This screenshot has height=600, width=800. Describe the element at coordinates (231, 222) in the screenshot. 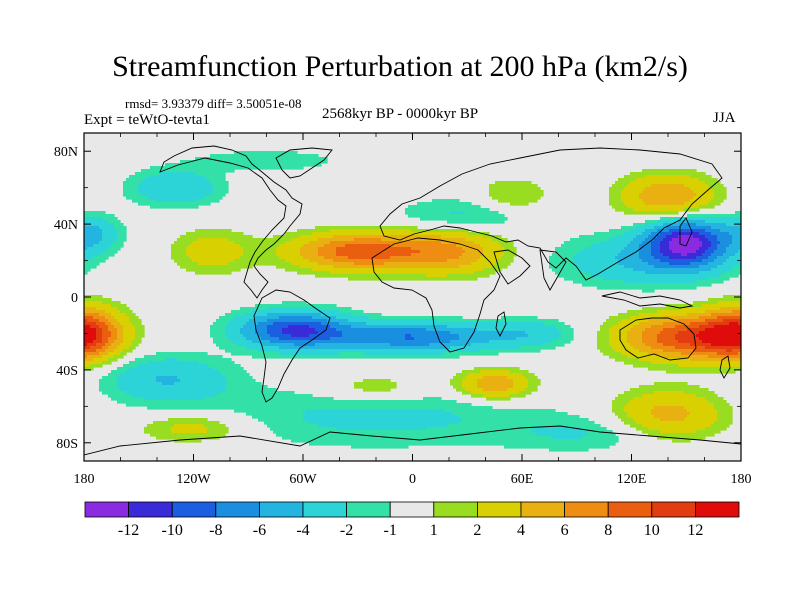

I see `coastline-north-america` at that location.